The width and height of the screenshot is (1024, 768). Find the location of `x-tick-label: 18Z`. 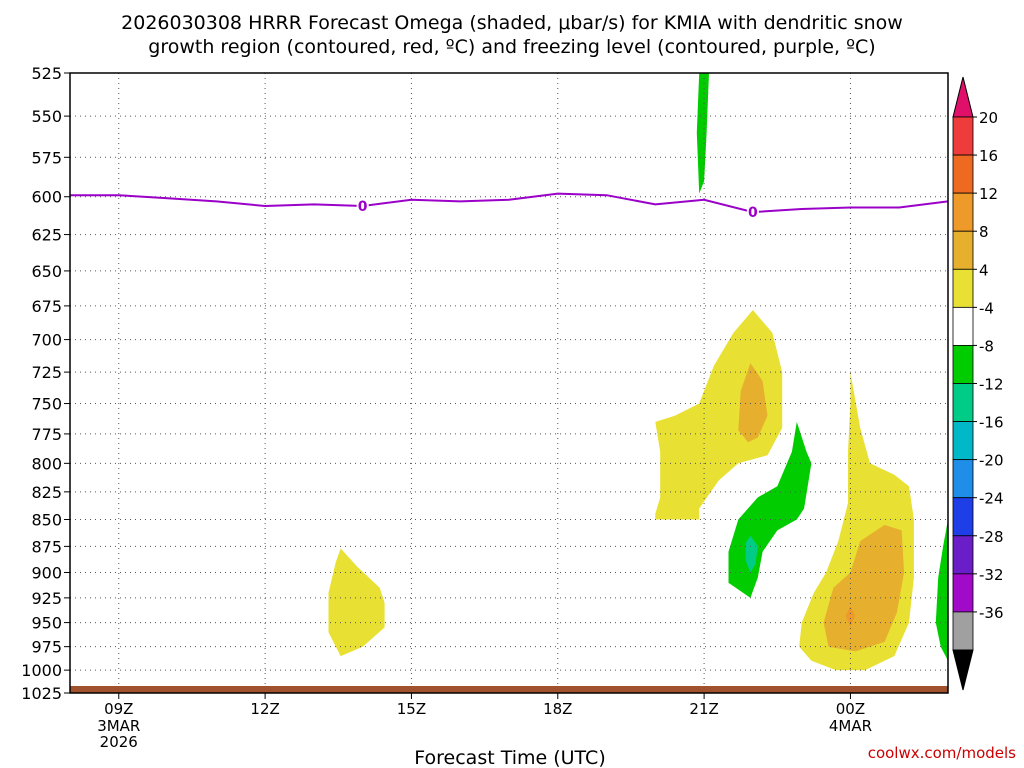

x-tick-label: 18Z is located at coordinates (557, 709).